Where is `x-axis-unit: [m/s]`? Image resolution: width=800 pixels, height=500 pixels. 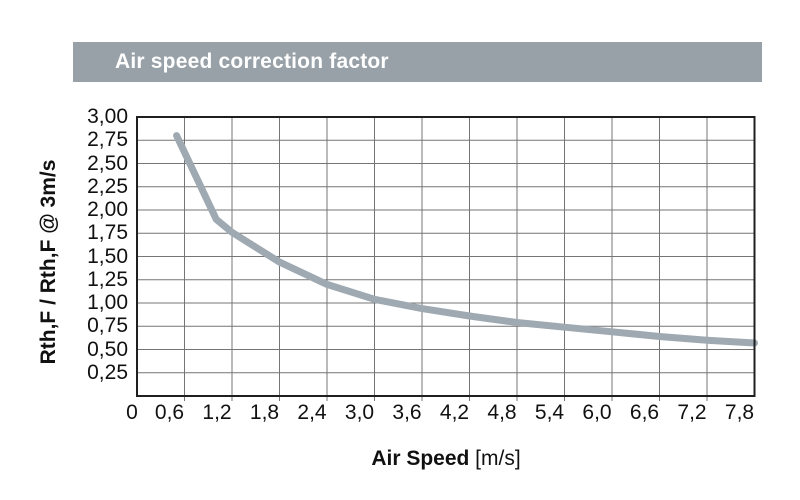 x-axis-unit: [m/s] is located at coordinates (495, 458).